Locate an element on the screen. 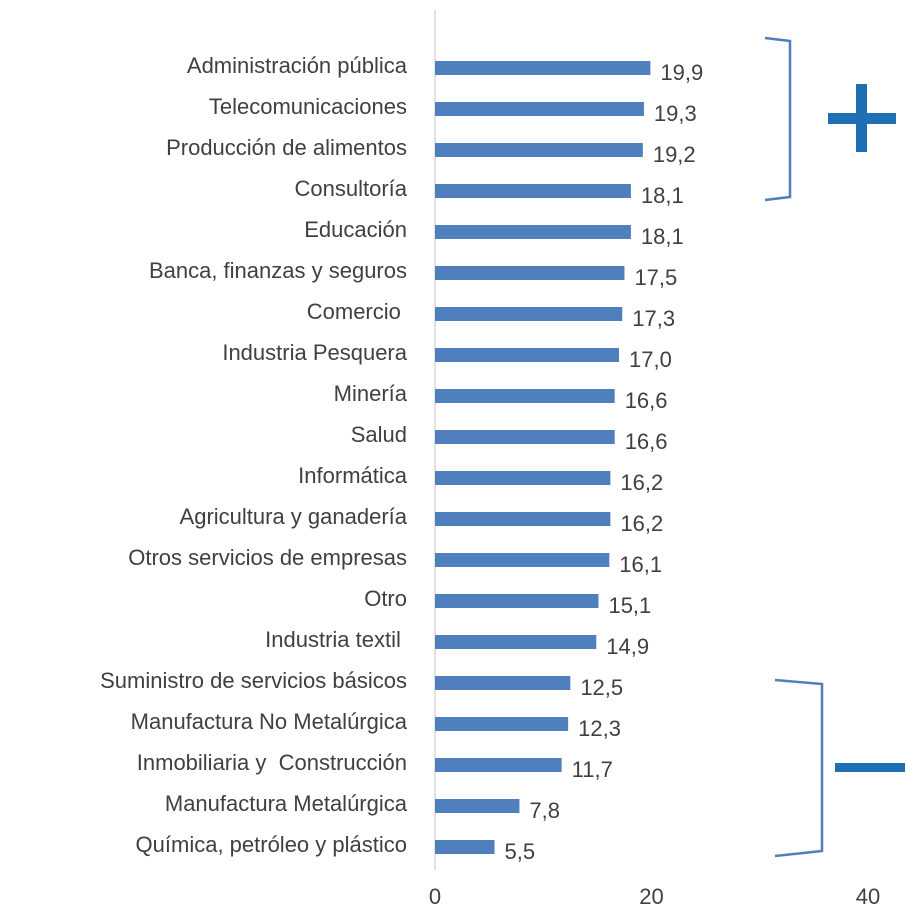 This screenshot has height=919, width=906. data-label: 17,0 is located at coordinates (650, 359).